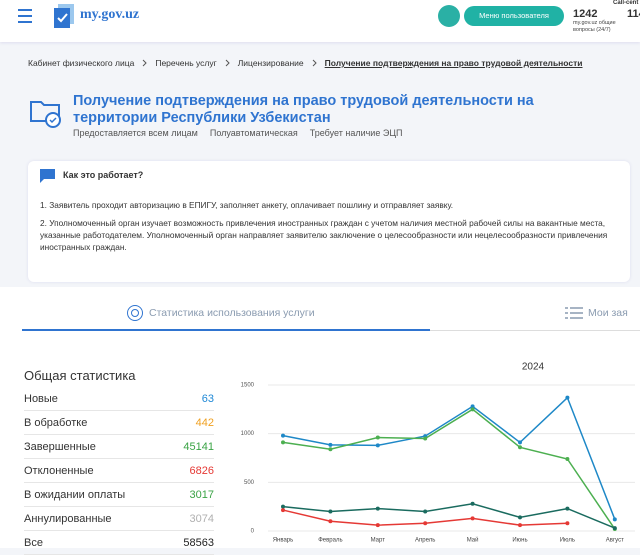 This screenshot has height=555, width=640. I want to click on stat-label: my.gov.uz общие вопросы (24/7), so click(594, 26).